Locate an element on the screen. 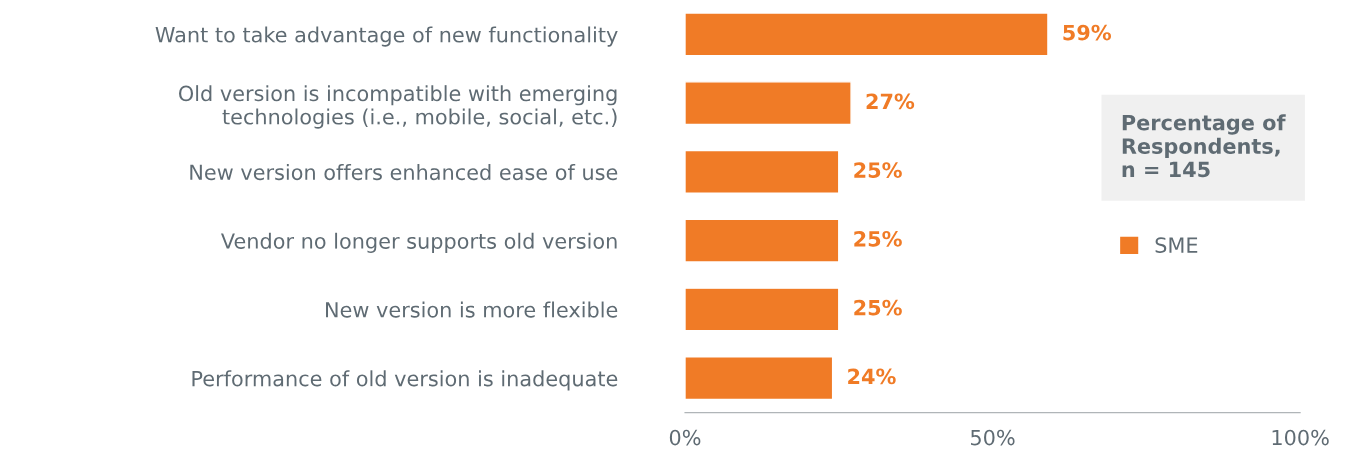 The width and height of the screenshot is (1370, 461). y-tick-label: New version is more flexible is located at coordinates (472, 309).